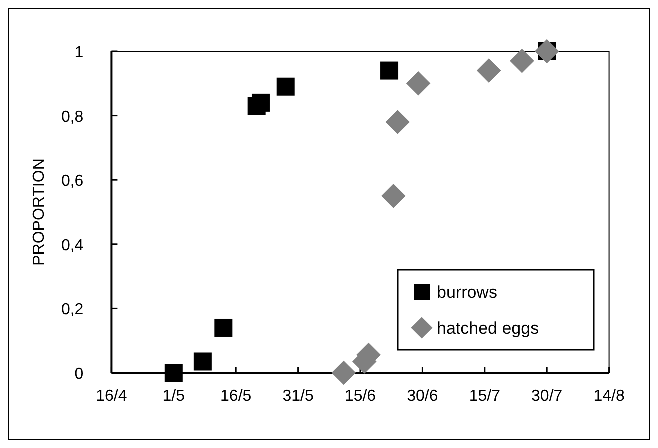 This screenshot has width=658, height=448. I want to click on x-tick-label: 31/5, so click(298, 396).